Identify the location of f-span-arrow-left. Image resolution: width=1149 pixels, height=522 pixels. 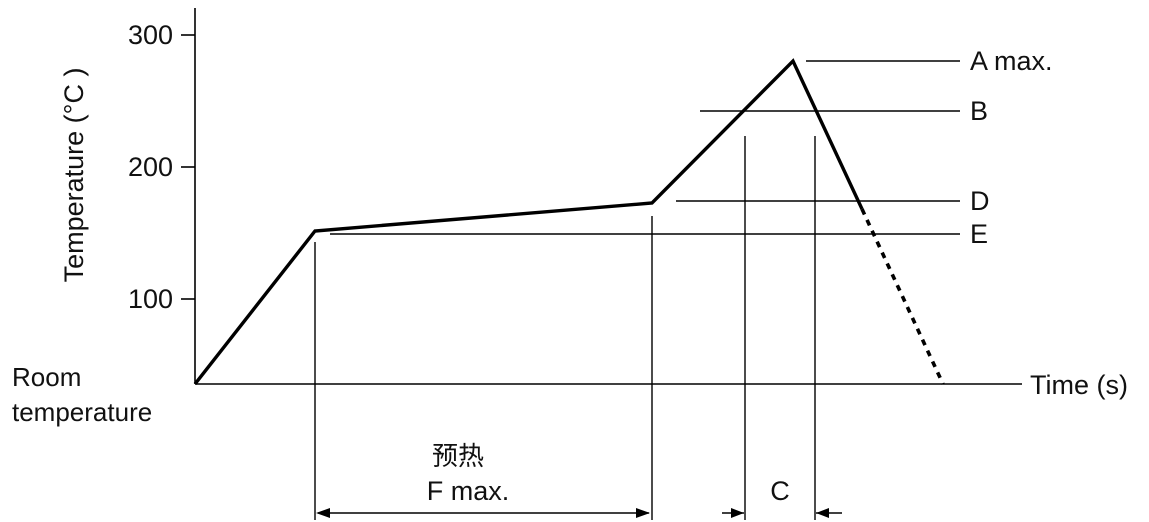
(323, 513).